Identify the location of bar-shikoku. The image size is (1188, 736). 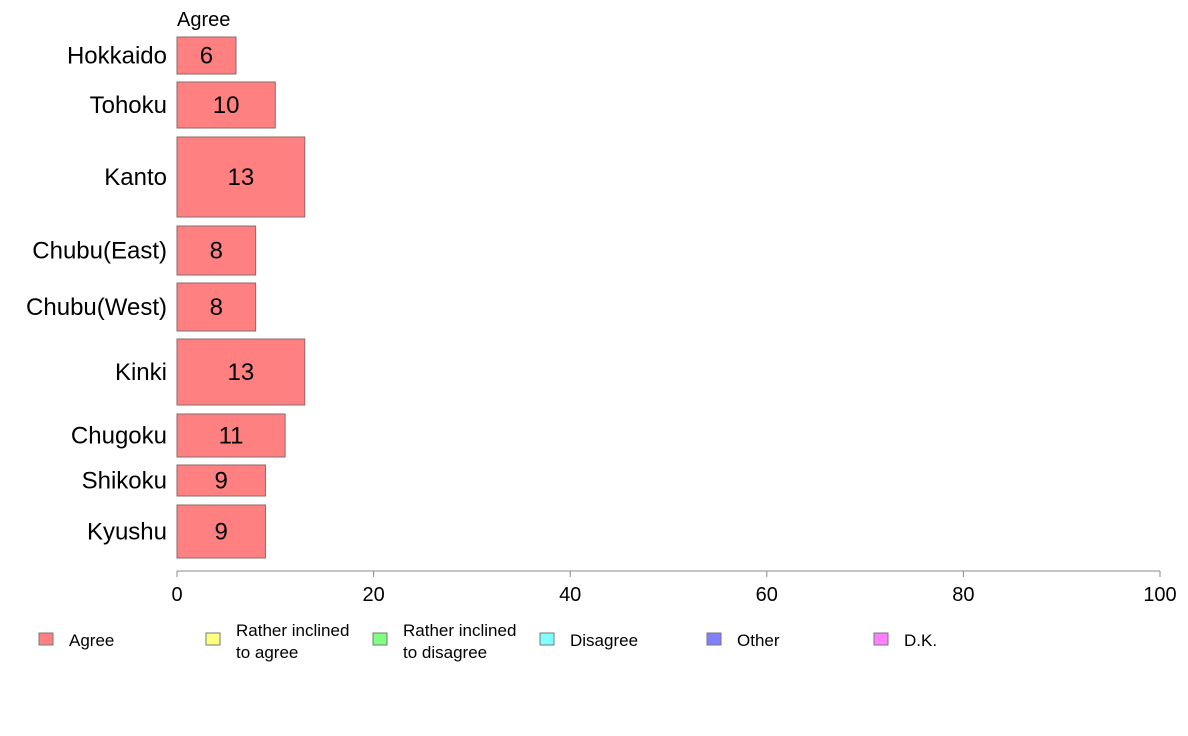
(221, 480).